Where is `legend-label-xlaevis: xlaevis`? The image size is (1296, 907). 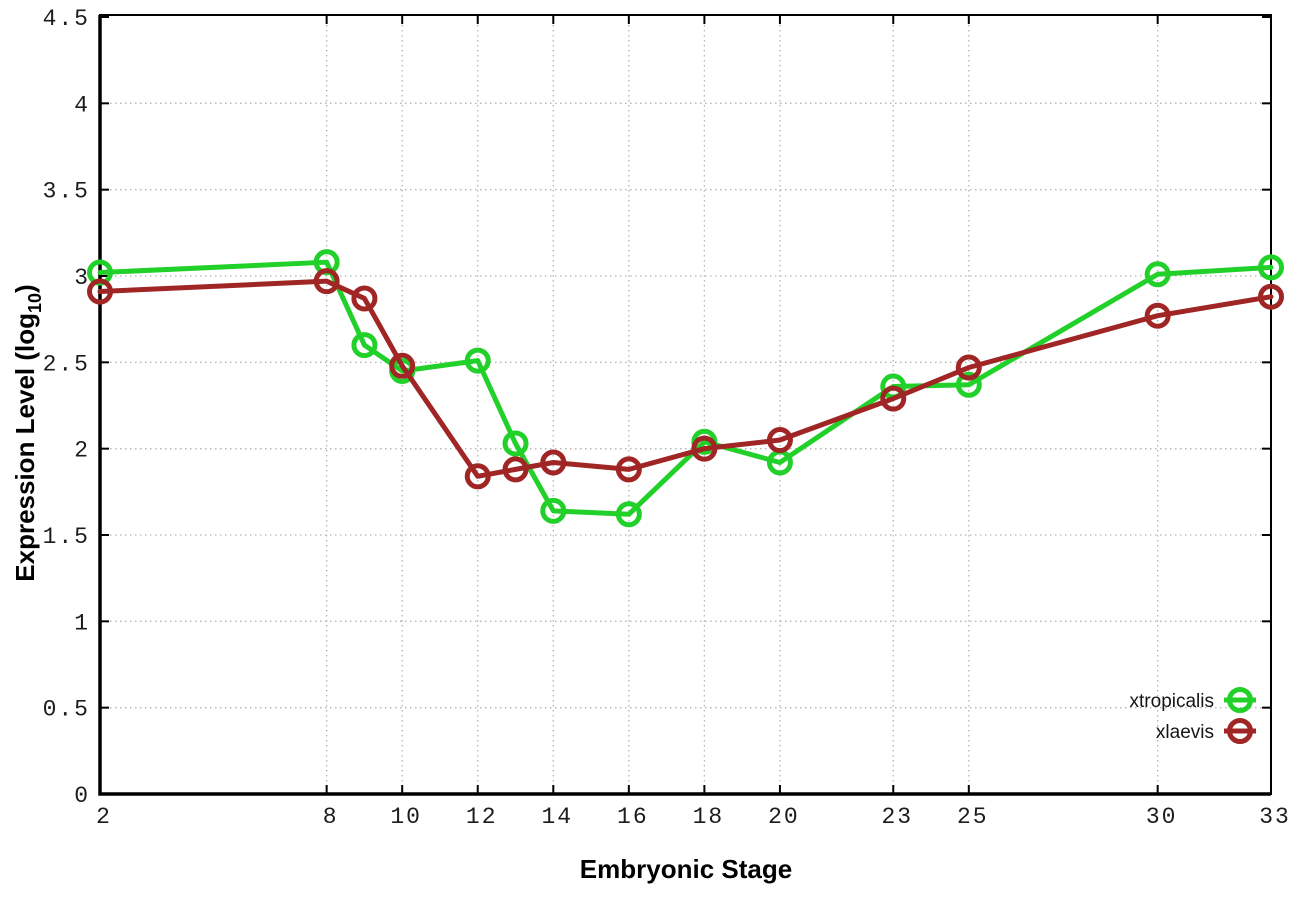
legend-label-xlaevis: xlaevis is located at coordinates (1185, 732).